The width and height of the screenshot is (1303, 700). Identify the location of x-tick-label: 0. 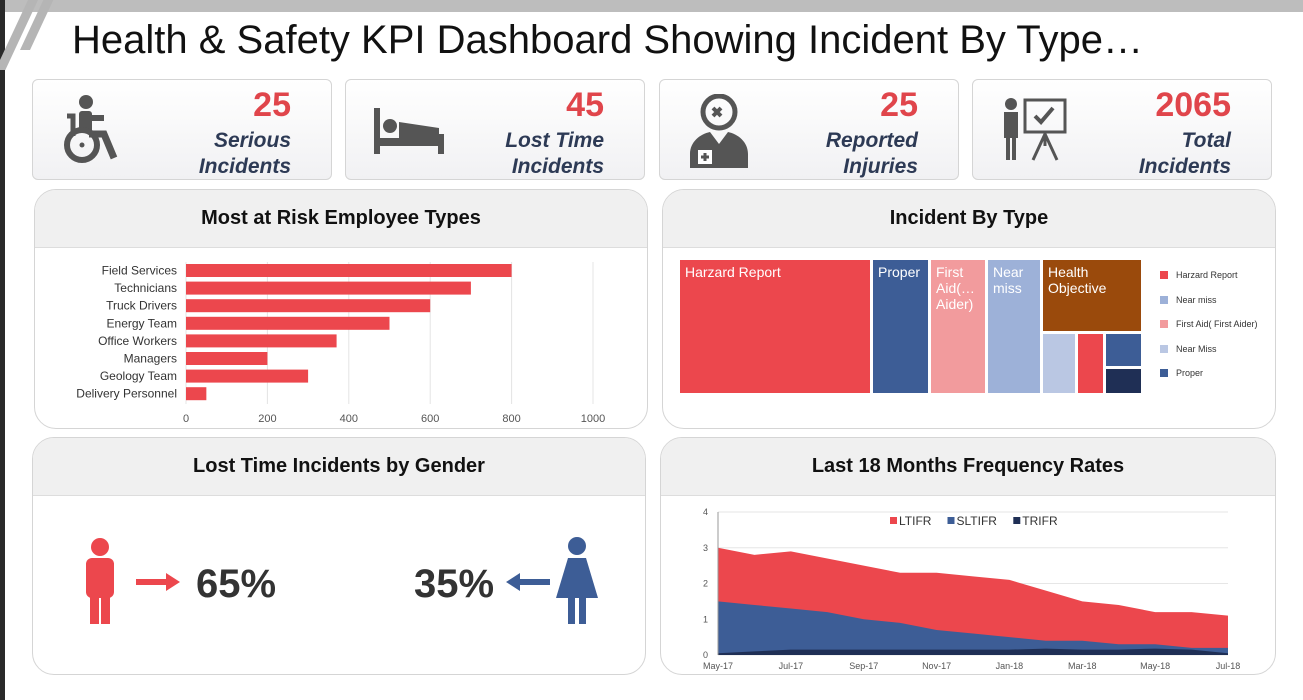
(186, 419).